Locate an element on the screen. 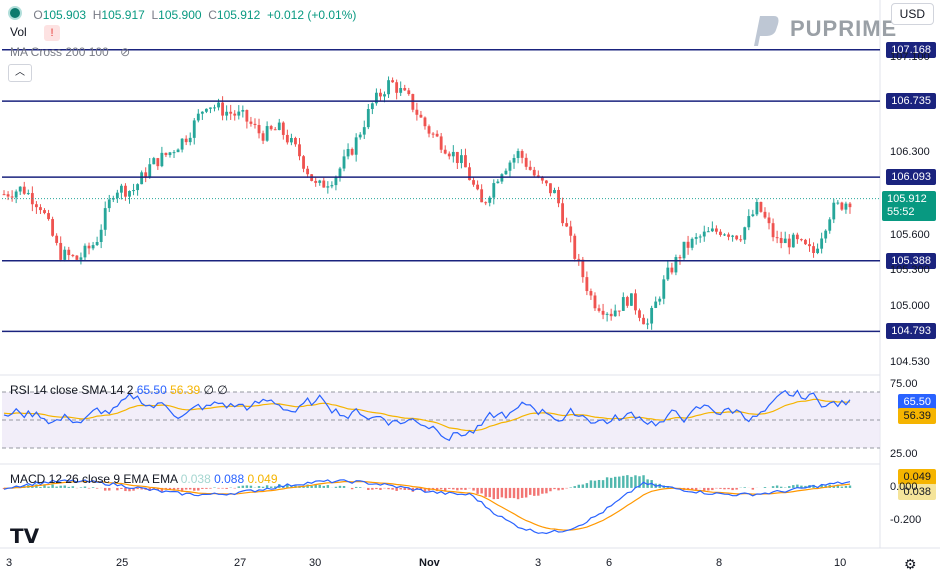 The height and width of the screenshot is (577, 940). high-label: H is located at coordinates (97, 15).